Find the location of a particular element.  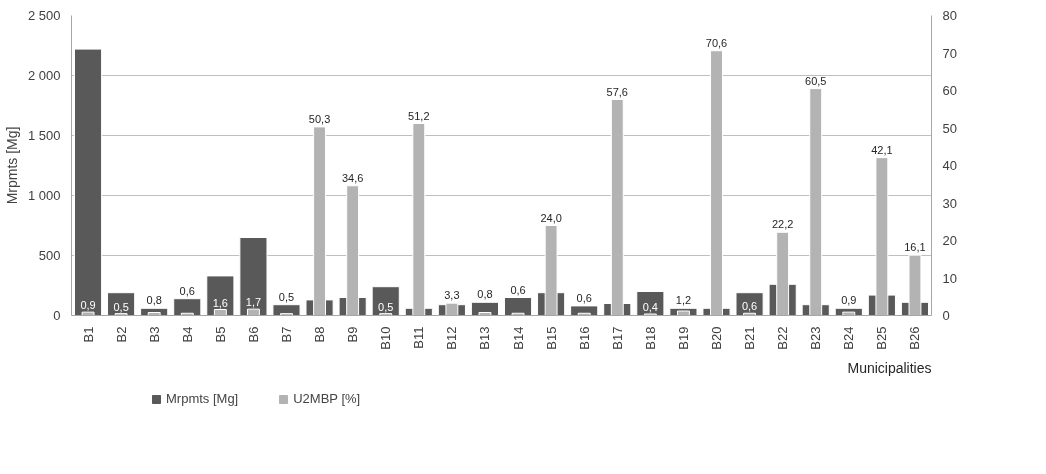

data-label: 22,2 is located at coordinates (782, 224).